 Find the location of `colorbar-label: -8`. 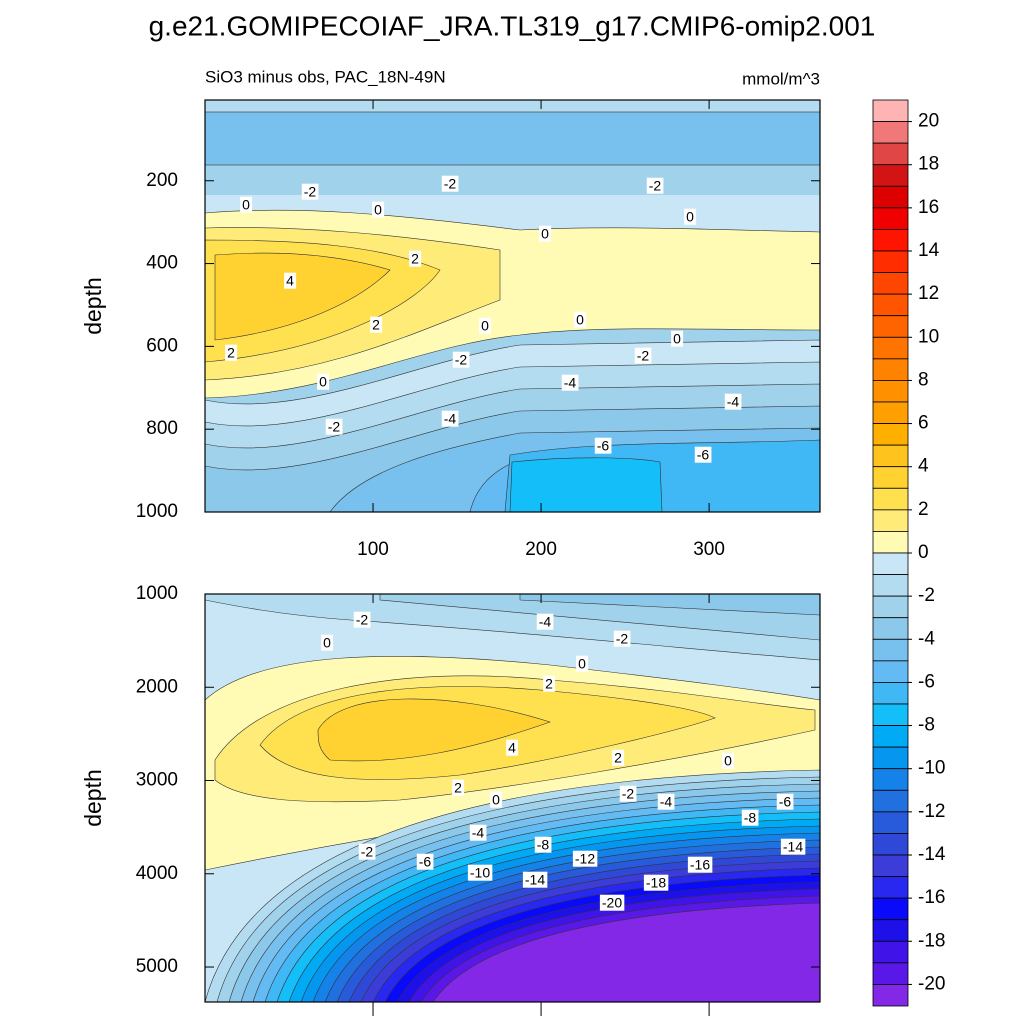

colorbar-label: -8 is located at coordinates (926, 725).